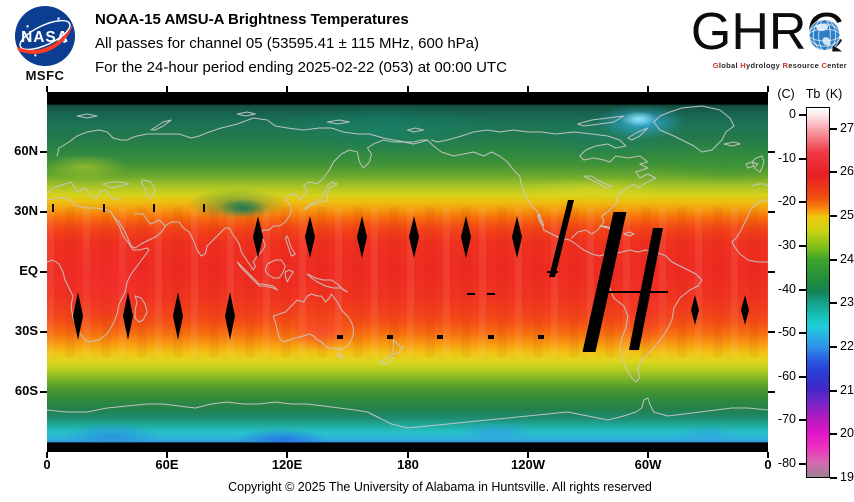  What do you see at coordinates (287, 464) in the screenshot?
I see `x-axis-label: 120E` at bounding box center [287, 464].